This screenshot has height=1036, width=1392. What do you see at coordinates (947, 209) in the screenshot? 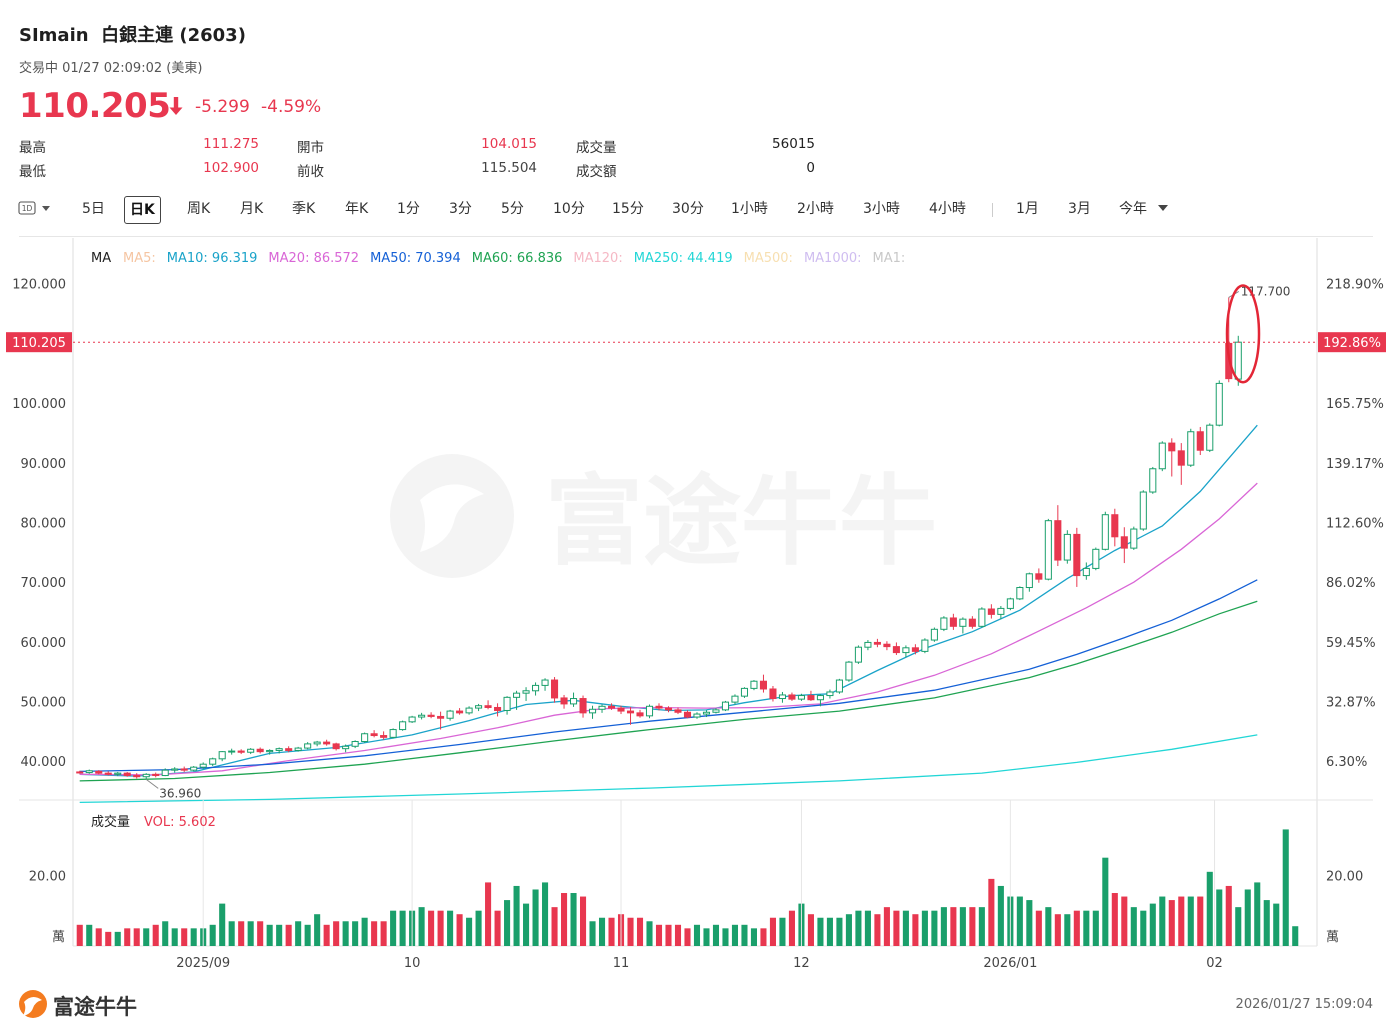
I see `tab-4hour: 4小時` at bounding box center [947, 209].